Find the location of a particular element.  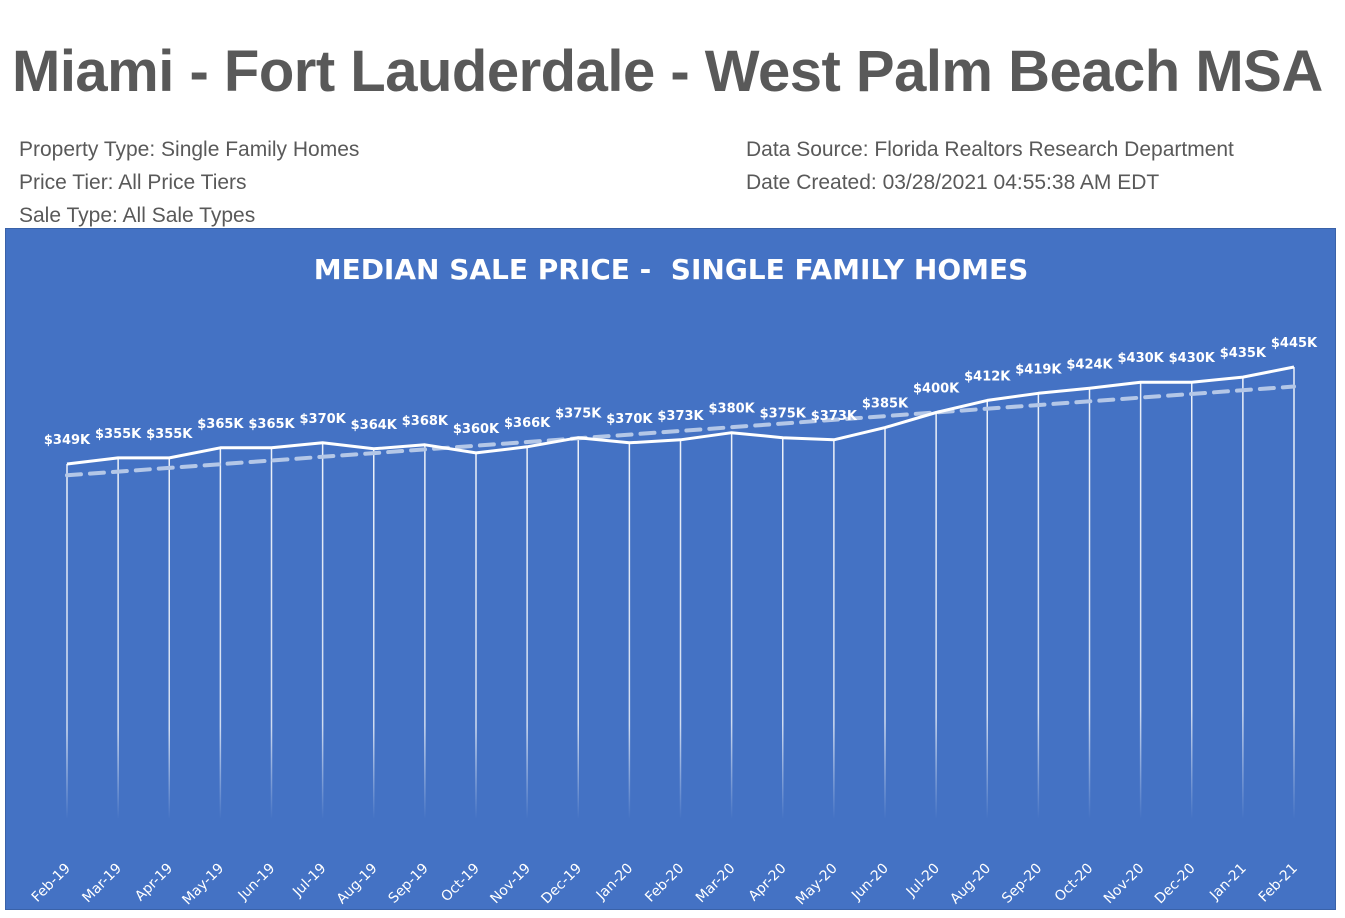

x-tick-label: Mar-19 is located at coordinates (102, 884).